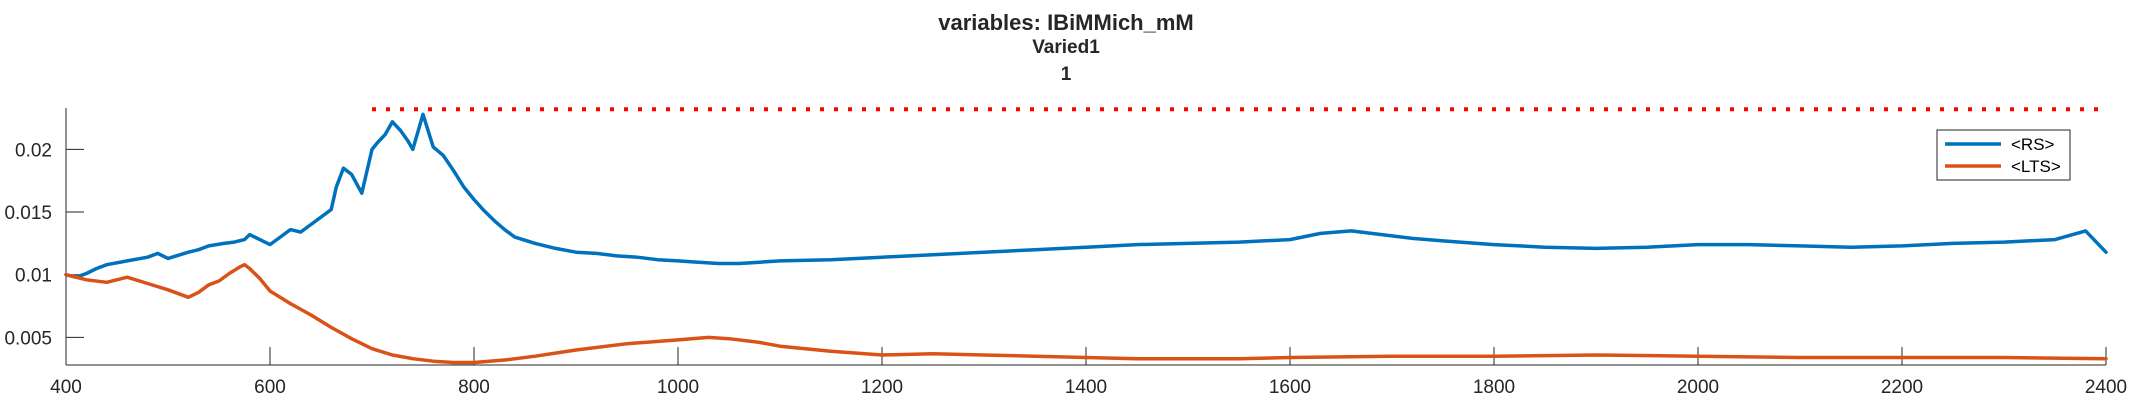 Image resolution: width=2133 pixels, height=400 pixels. Describe the element at coordinates (2036, 166) in the screenshot. I see `legend-label: <LTS>` at that location.